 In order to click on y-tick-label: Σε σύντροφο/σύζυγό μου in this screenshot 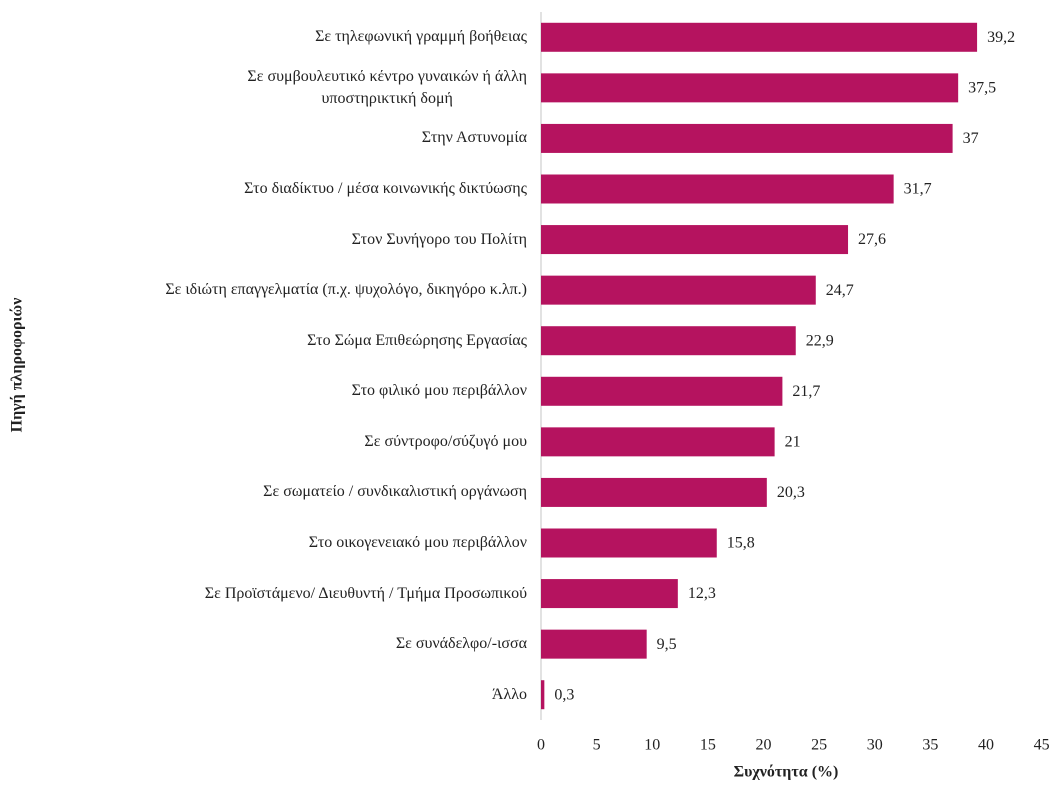, I will do `click(445, 441)`.